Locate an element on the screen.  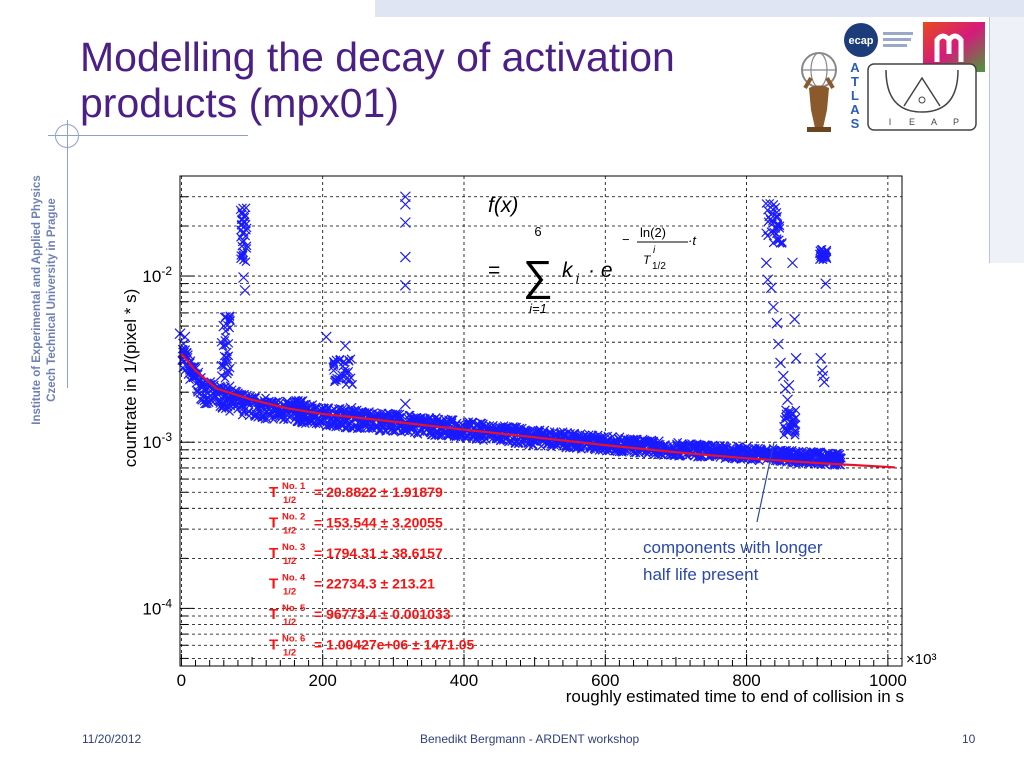
annotation-arrow is located at coordinates (765, 482).